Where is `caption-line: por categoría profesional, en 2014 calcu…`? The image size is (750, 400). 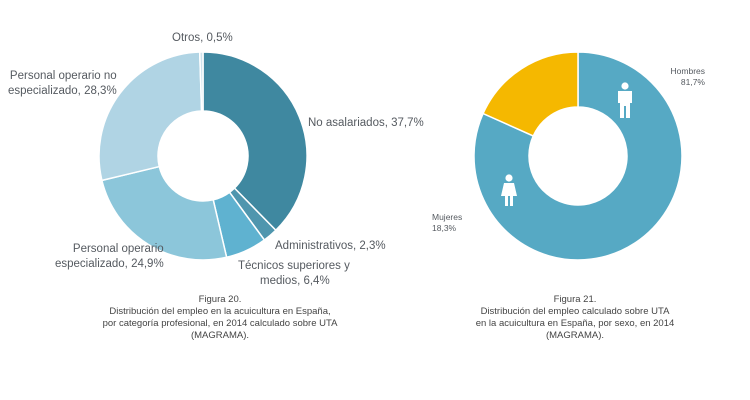 caption-line: por categoría profesional, en 2014 calcu… is located at coordinates (220, 323).